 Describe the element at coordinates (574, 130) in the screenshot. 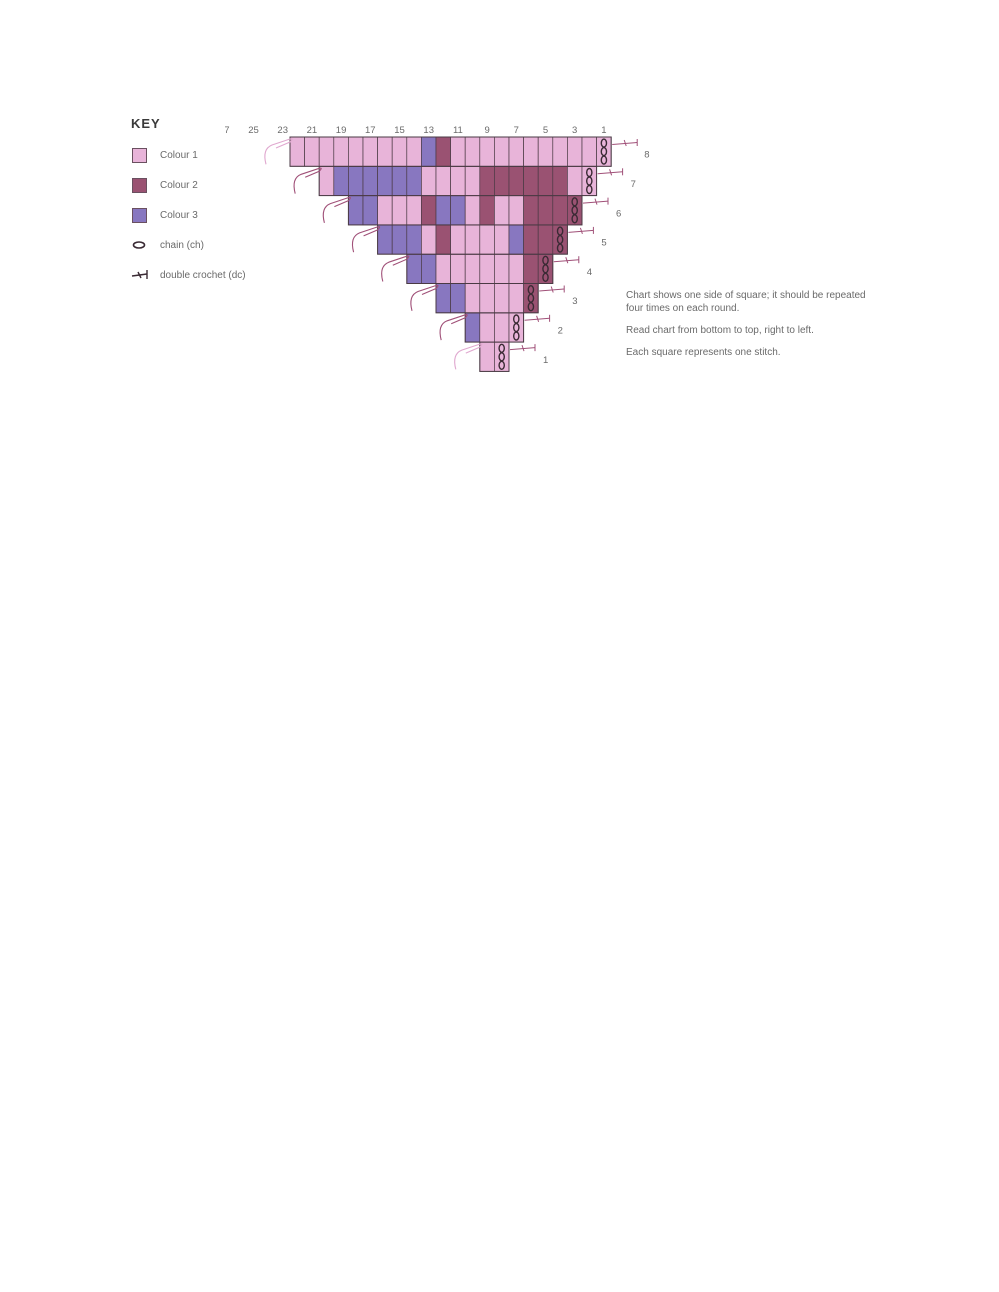

I see `column-number-label: 3` at that location.